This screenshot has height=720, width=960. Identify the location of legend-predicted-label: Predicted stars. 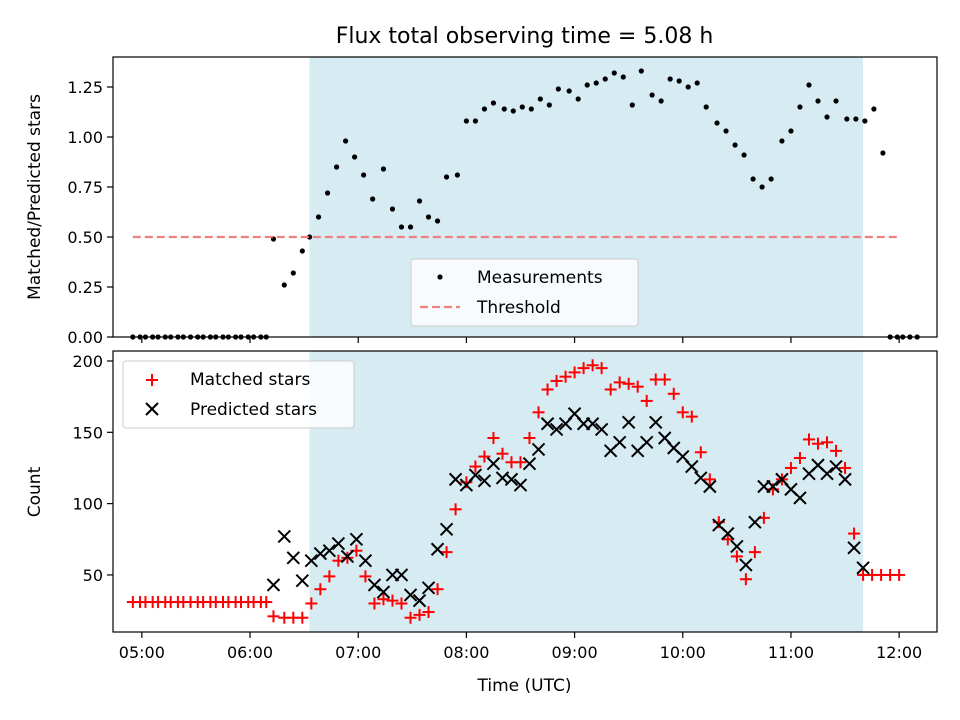
(253, 410).